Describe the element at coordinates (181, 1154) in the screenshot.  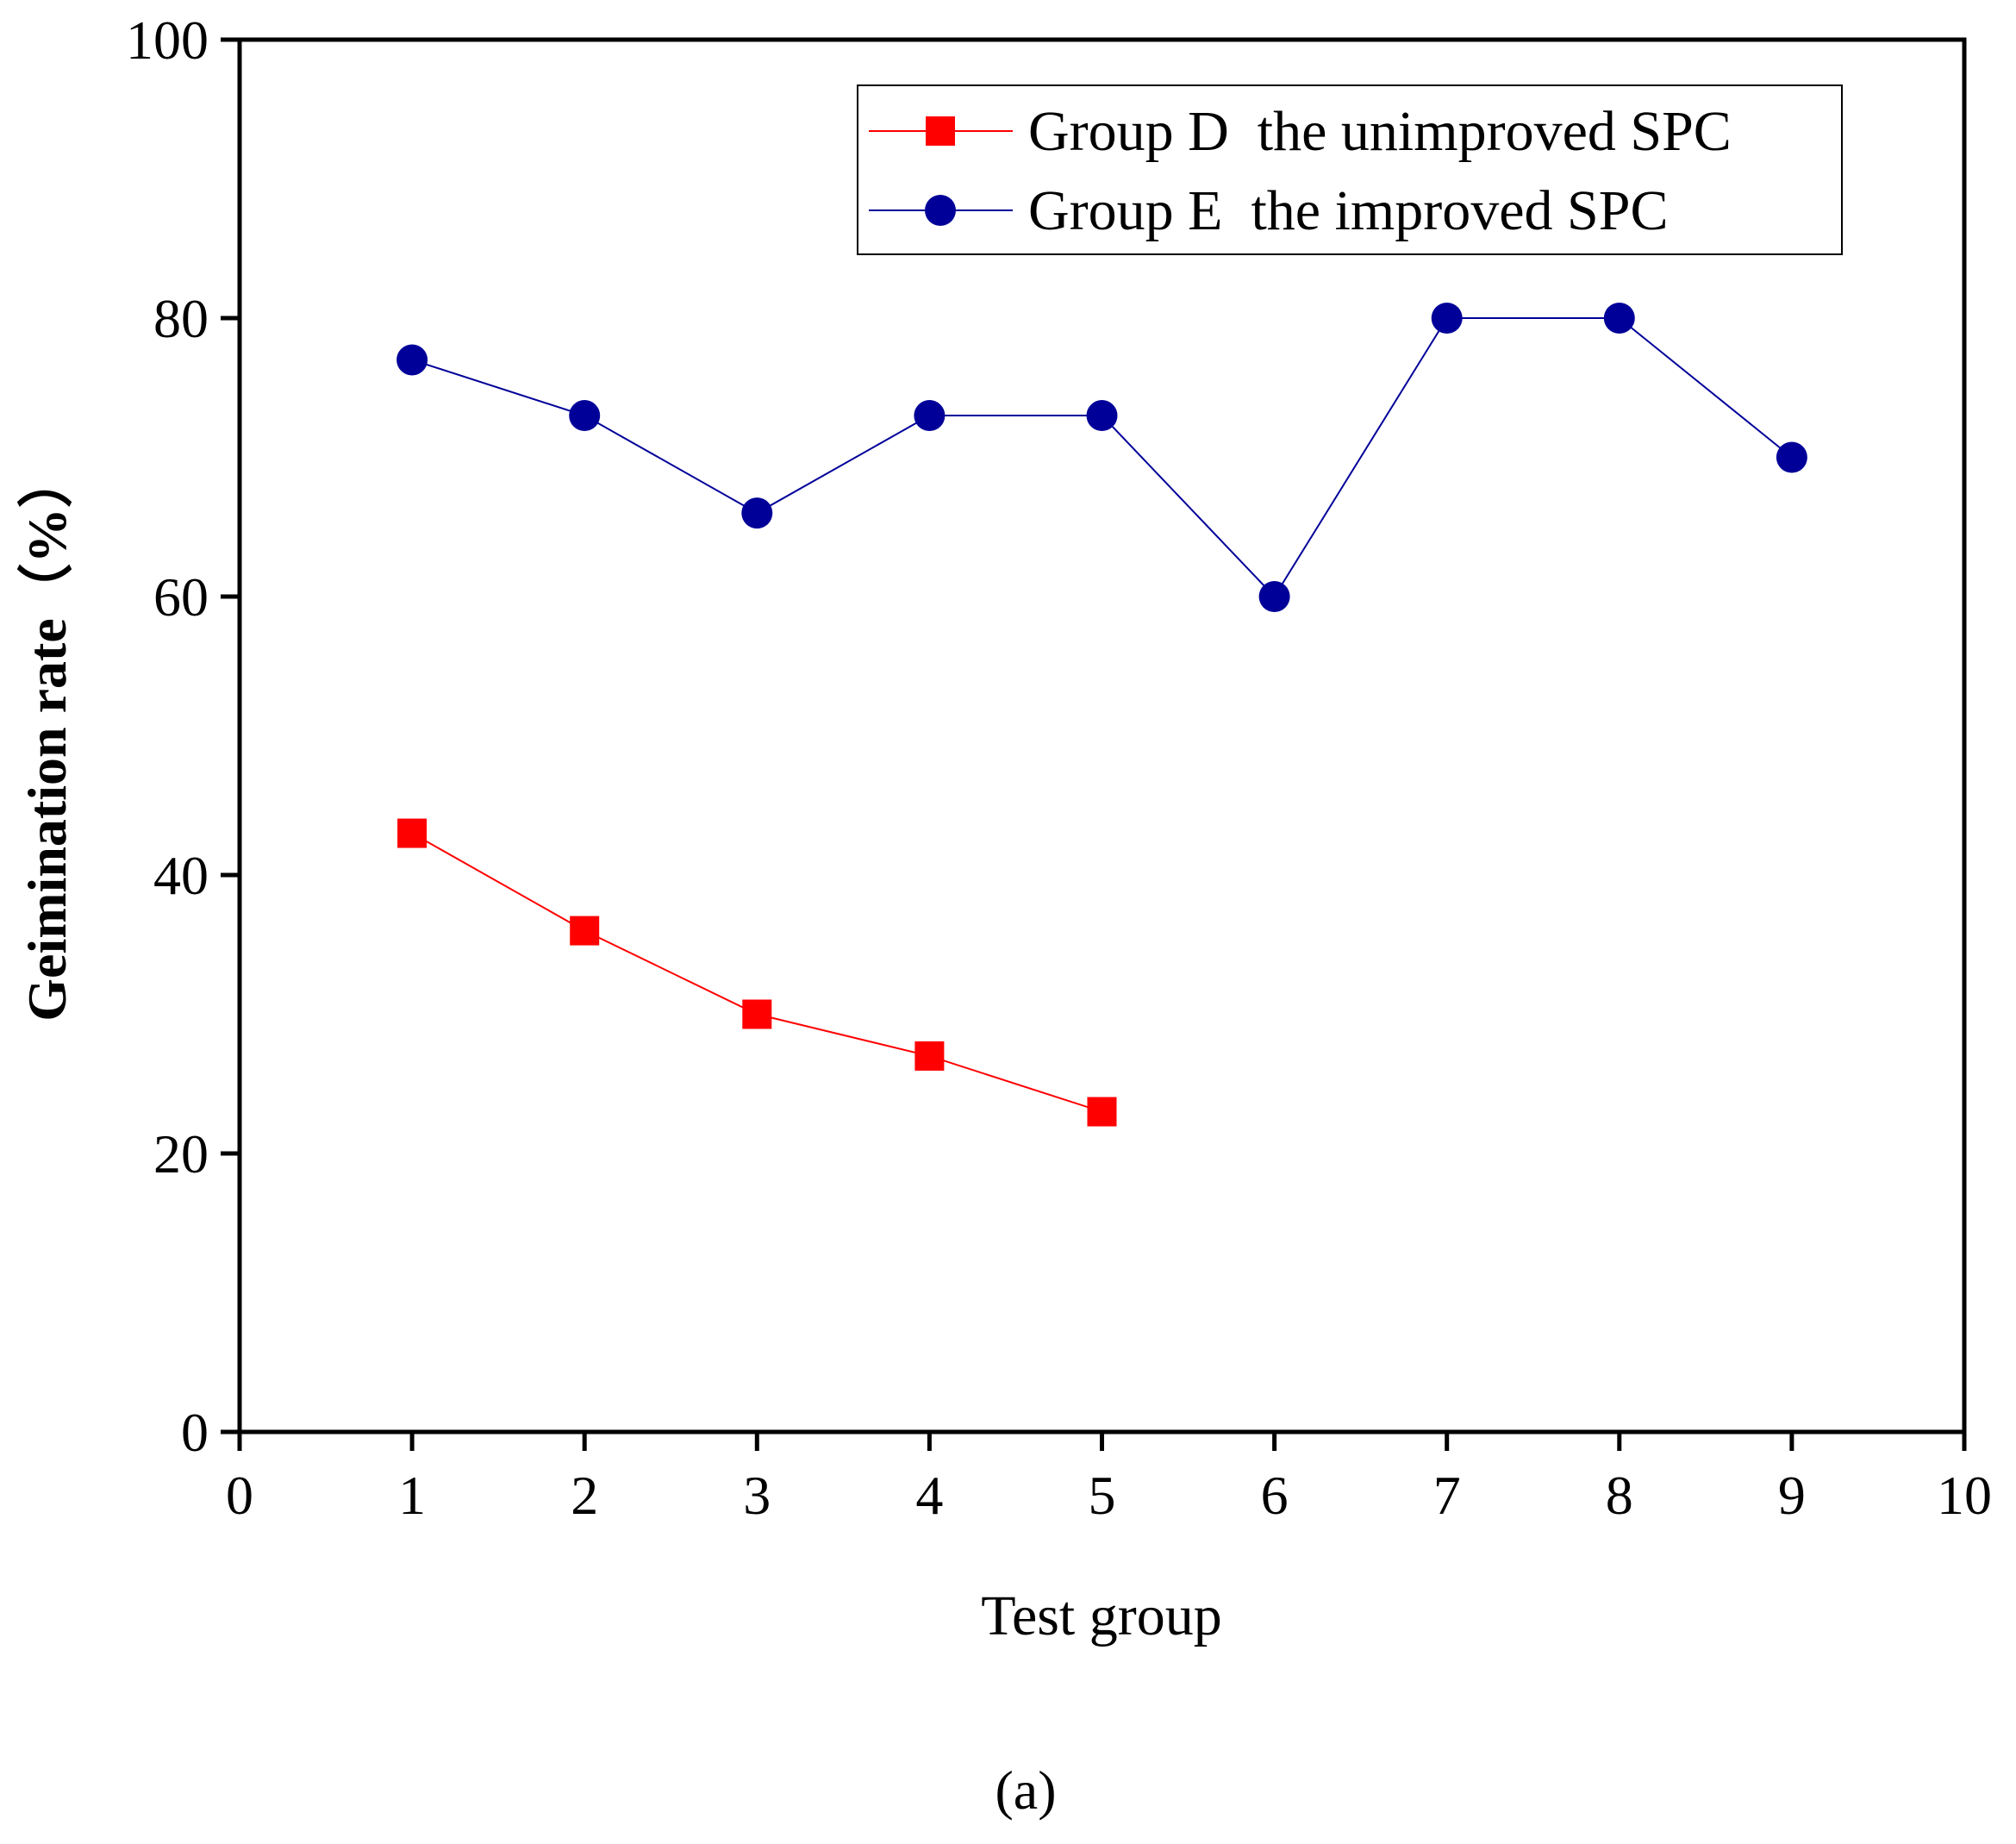
I see `y-tick-label: 20` at that location.